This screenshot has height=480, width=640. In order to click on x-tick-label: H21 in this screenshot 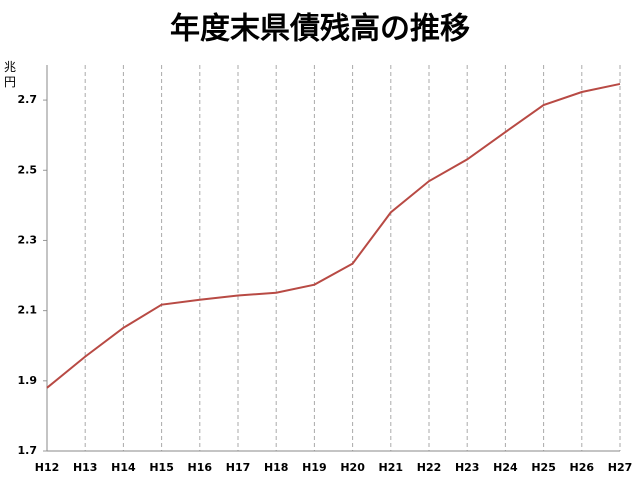, I will do `click(391, 467)`.